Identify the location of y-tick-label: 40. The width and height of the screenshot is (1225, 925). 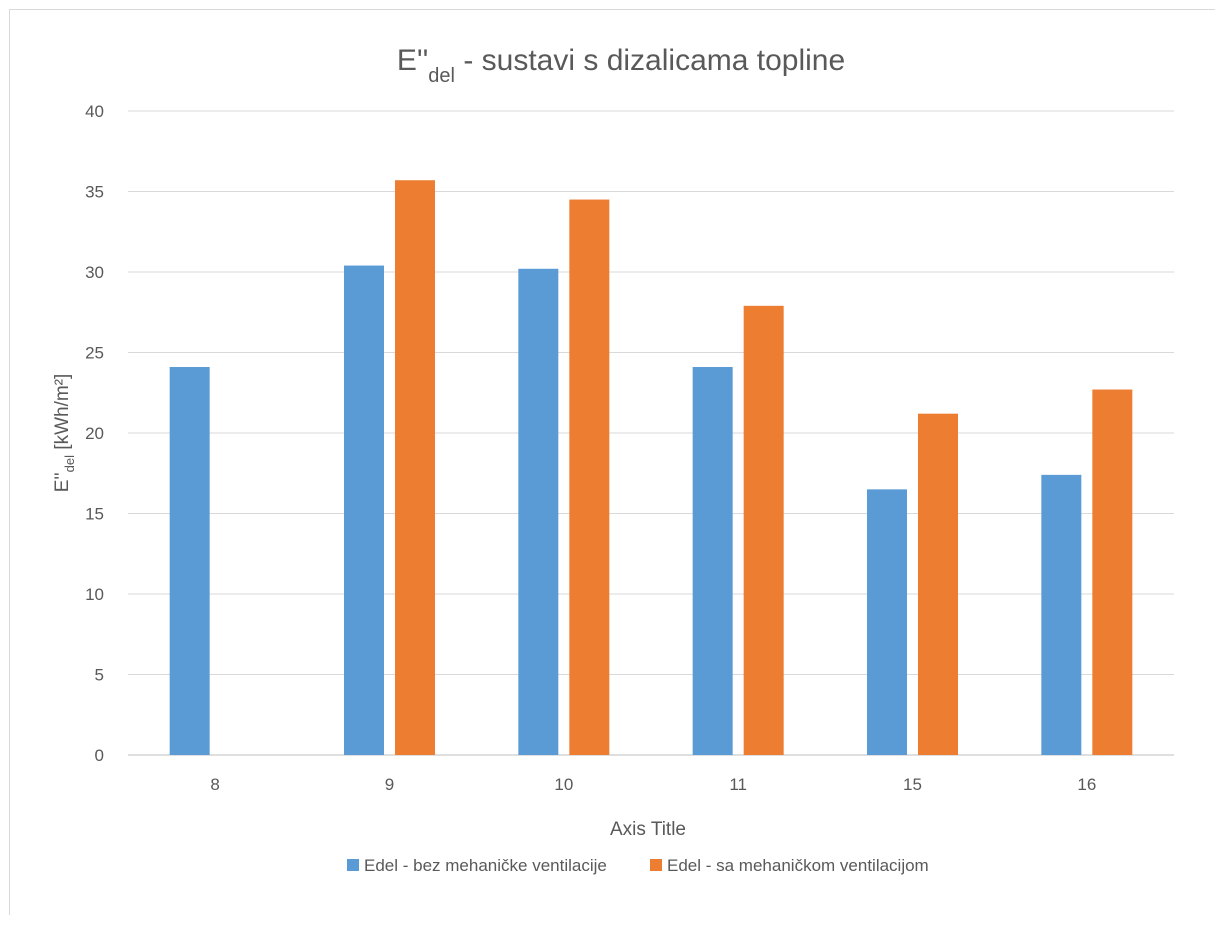
(94, 111).